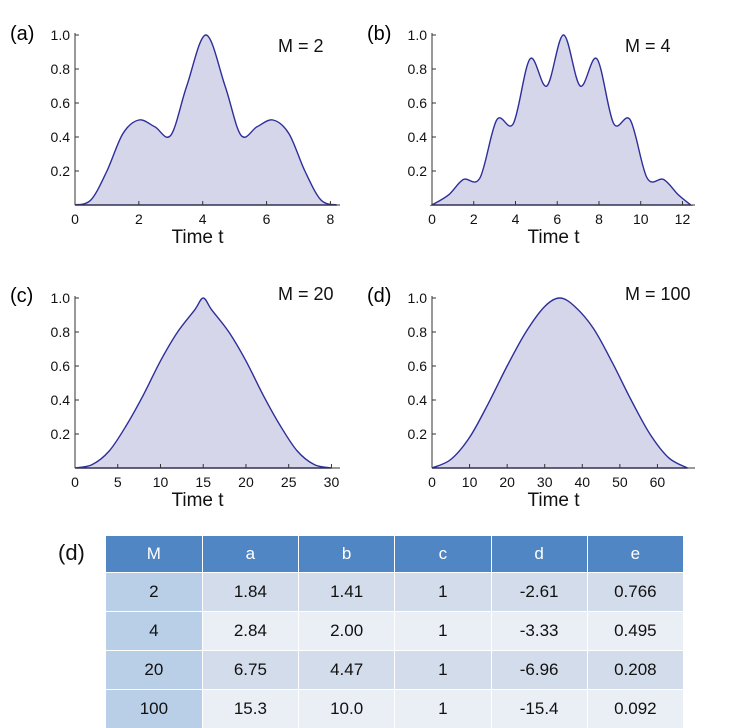 The height and width of the screenshot is (728, 738). Describe the element at coordinates (539, 670) in the screenshot. I see `table-cell: -6.96` at that location.